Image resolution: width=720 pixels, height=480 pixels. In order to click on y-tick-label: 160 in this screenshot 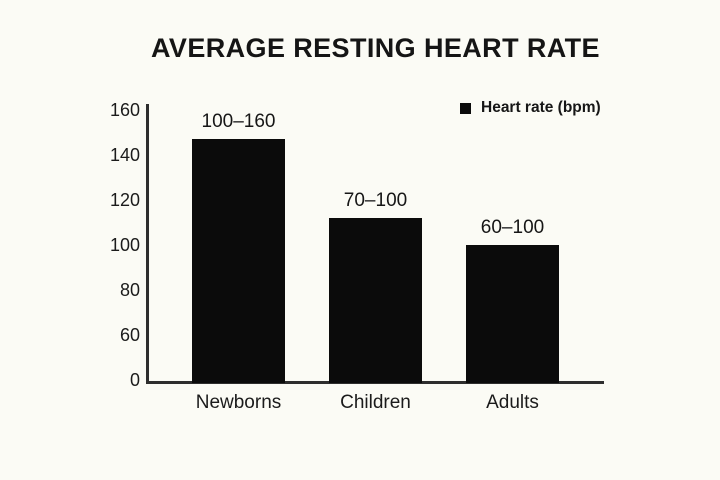, I will do `click(124, 110)`.